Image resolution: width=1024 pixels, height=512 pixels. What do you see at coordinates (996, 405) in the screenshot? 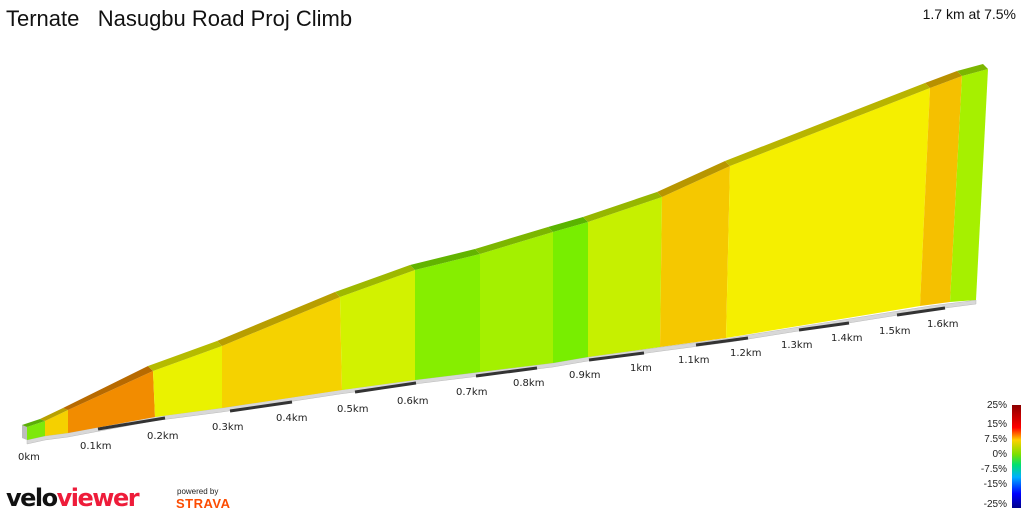
I see `legend-label: 25%` at bounding box center [996, 405].